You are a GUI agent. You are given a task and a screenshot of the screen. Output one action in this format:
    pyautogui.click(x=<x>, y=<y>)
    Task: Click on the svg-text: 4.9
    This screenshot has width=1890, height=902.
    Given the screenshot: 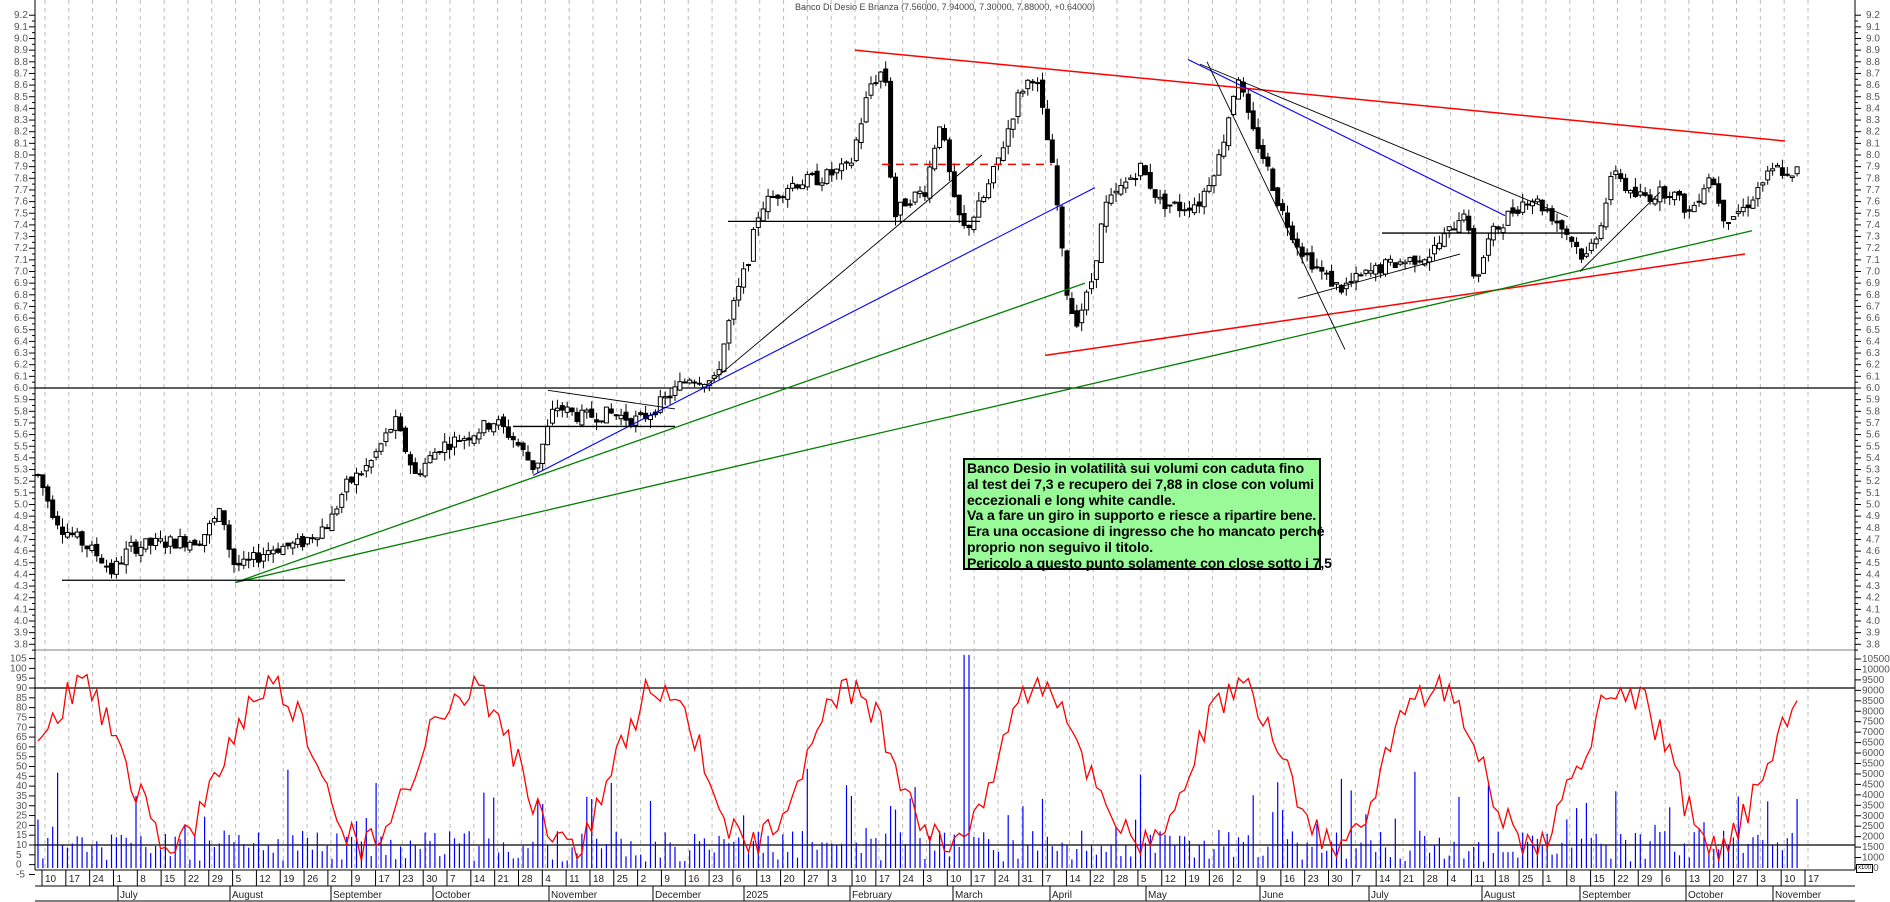 What is the action you would take?
    pyautogui.click(x=21, y=516)
    